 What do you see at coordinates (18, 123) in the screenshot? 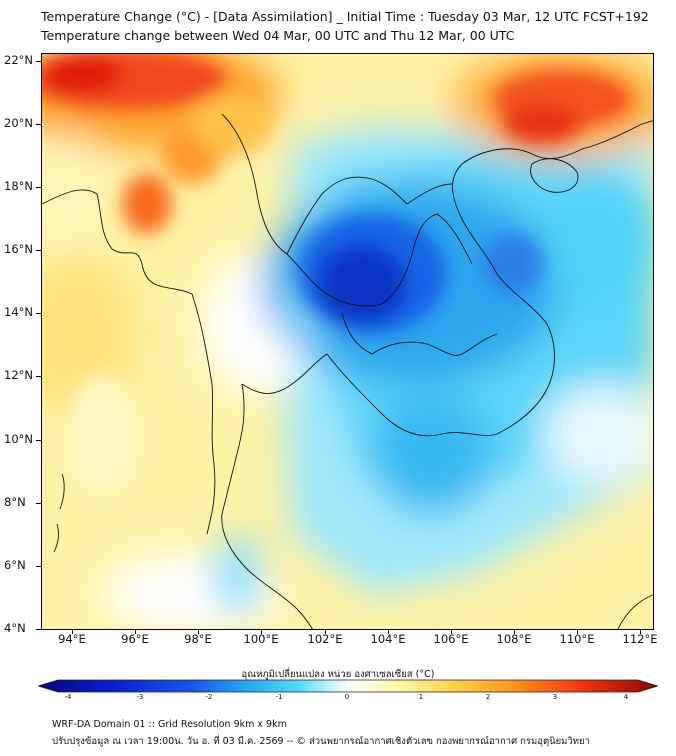
I see `lat-label-20: 20°N` at bounding box center [18, 123].